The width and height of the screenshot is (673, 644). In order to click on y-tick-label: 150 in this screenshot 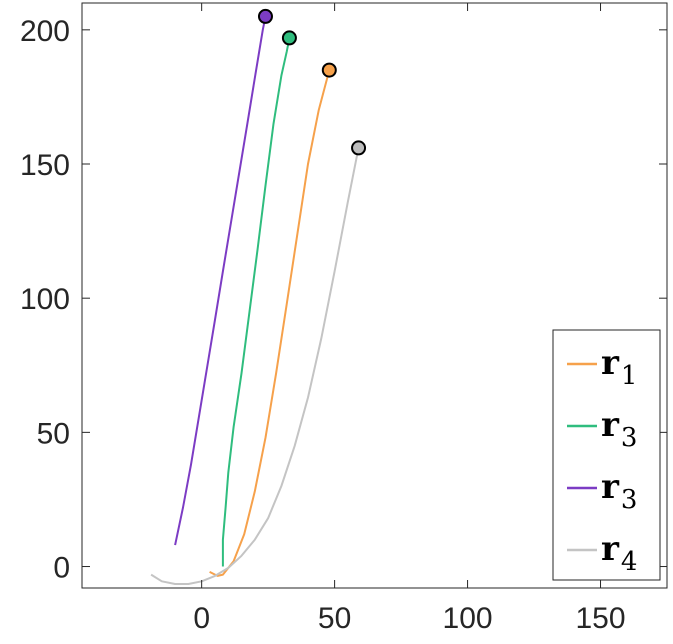, I will do `click(45, 165)`.